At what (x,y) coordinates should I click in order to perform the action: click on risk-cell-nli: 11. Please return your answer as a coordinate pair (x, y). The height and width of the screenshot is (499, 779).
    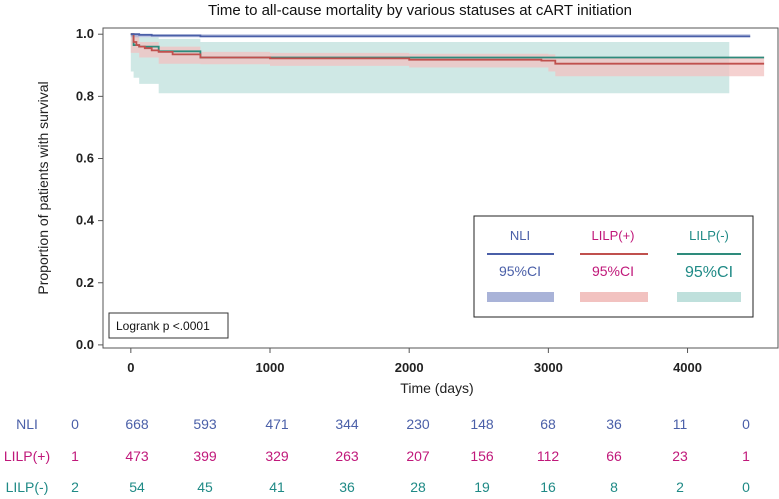
    Looking at the image, I should click on (680, 424).